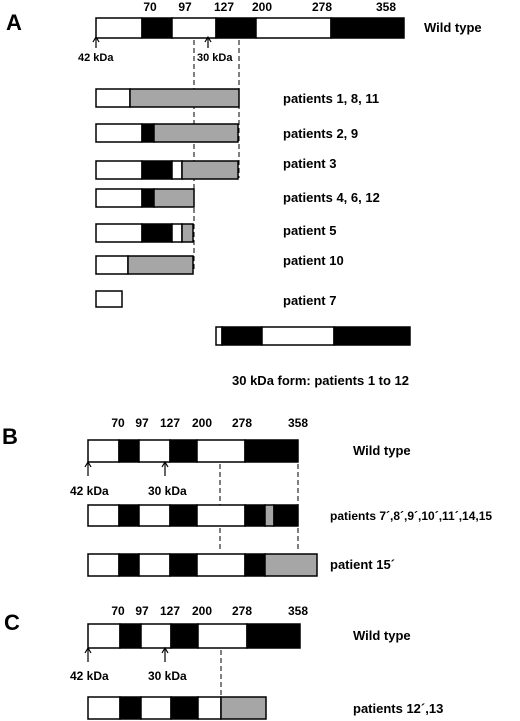  I want to click on panel-b-scale-labels: 70 97 127 200 278 358, so click(209, 423).